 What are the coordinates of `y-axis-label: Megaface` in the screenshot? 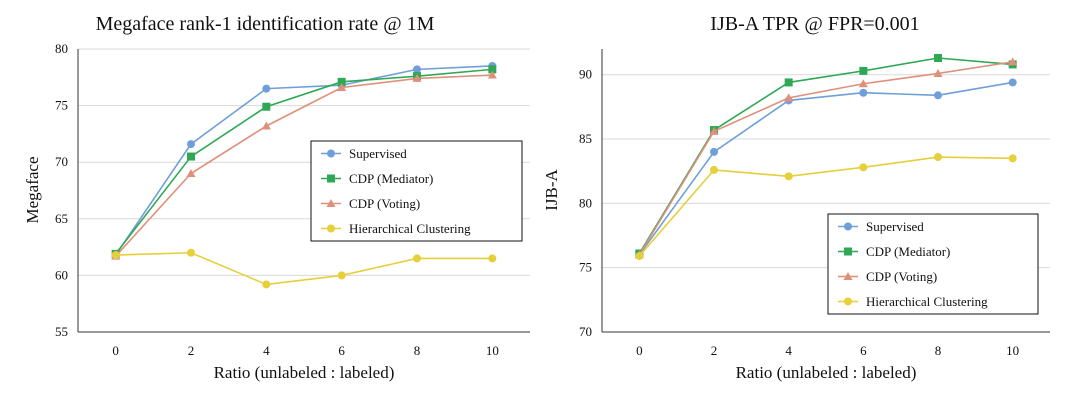 It's located at (32, 189).